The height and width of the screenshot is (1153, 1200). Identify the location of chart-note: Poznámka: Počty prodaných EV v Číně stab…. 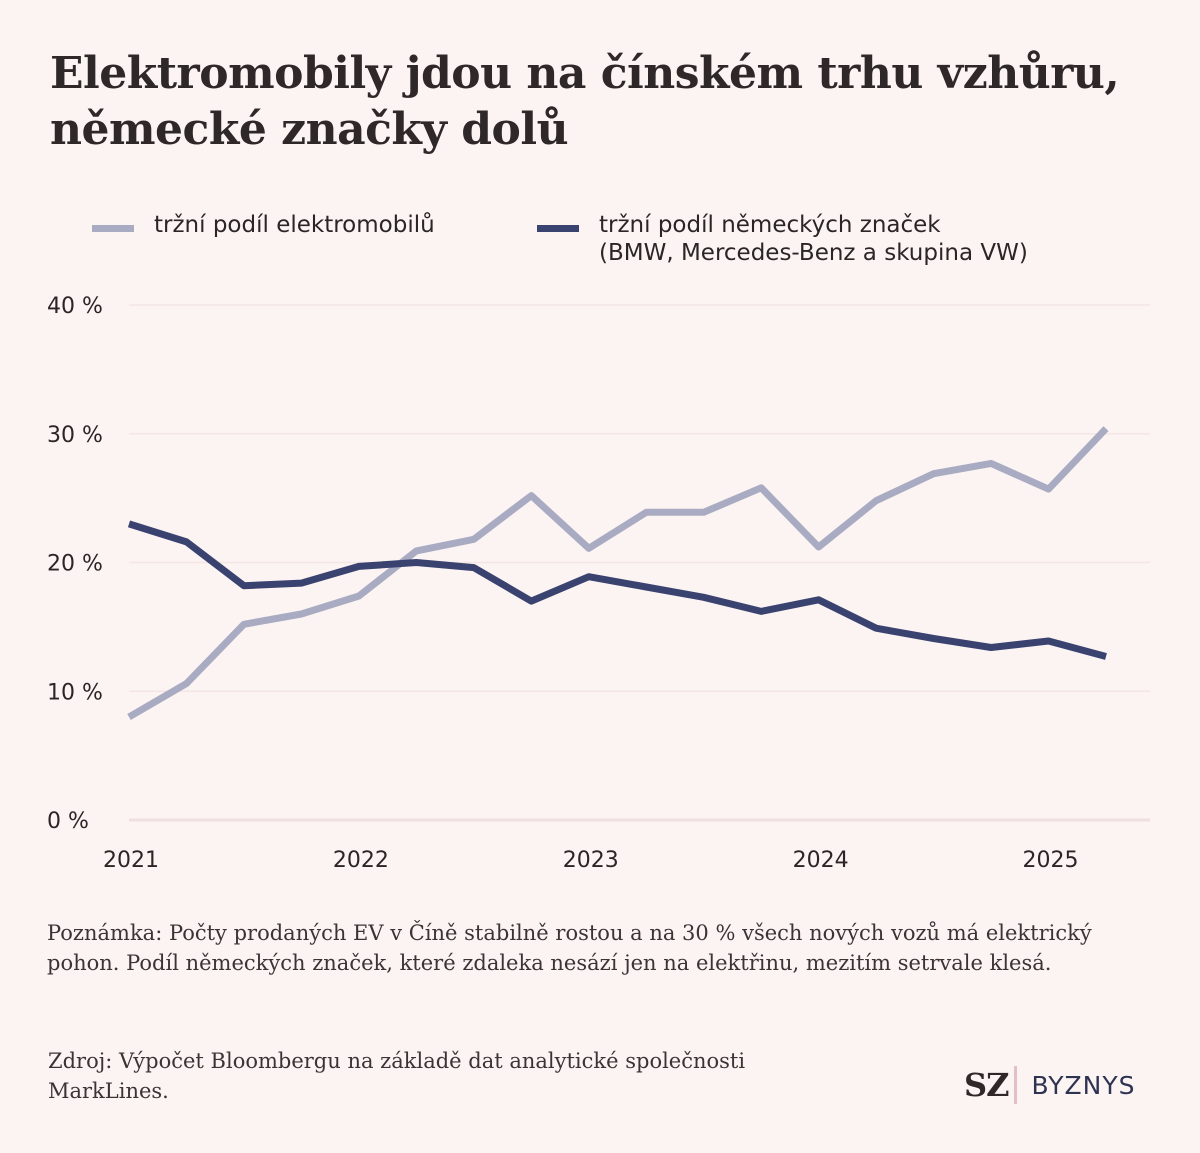
(569, 948).